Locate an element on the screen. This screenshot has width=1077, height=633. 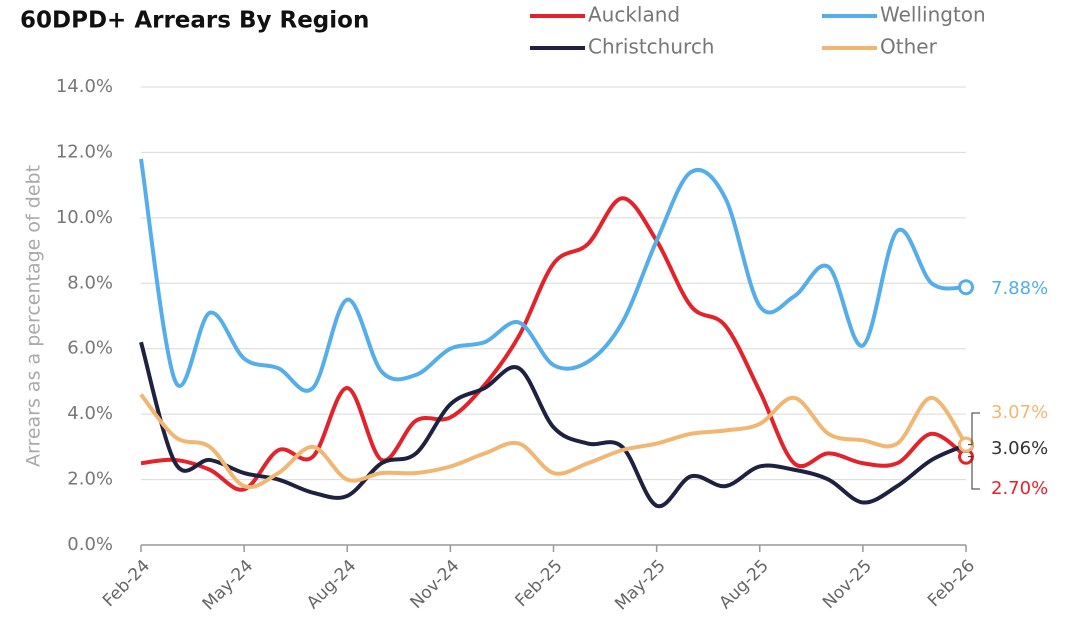
y-tick-label: 4.0% is located at coordinates (90, 413).